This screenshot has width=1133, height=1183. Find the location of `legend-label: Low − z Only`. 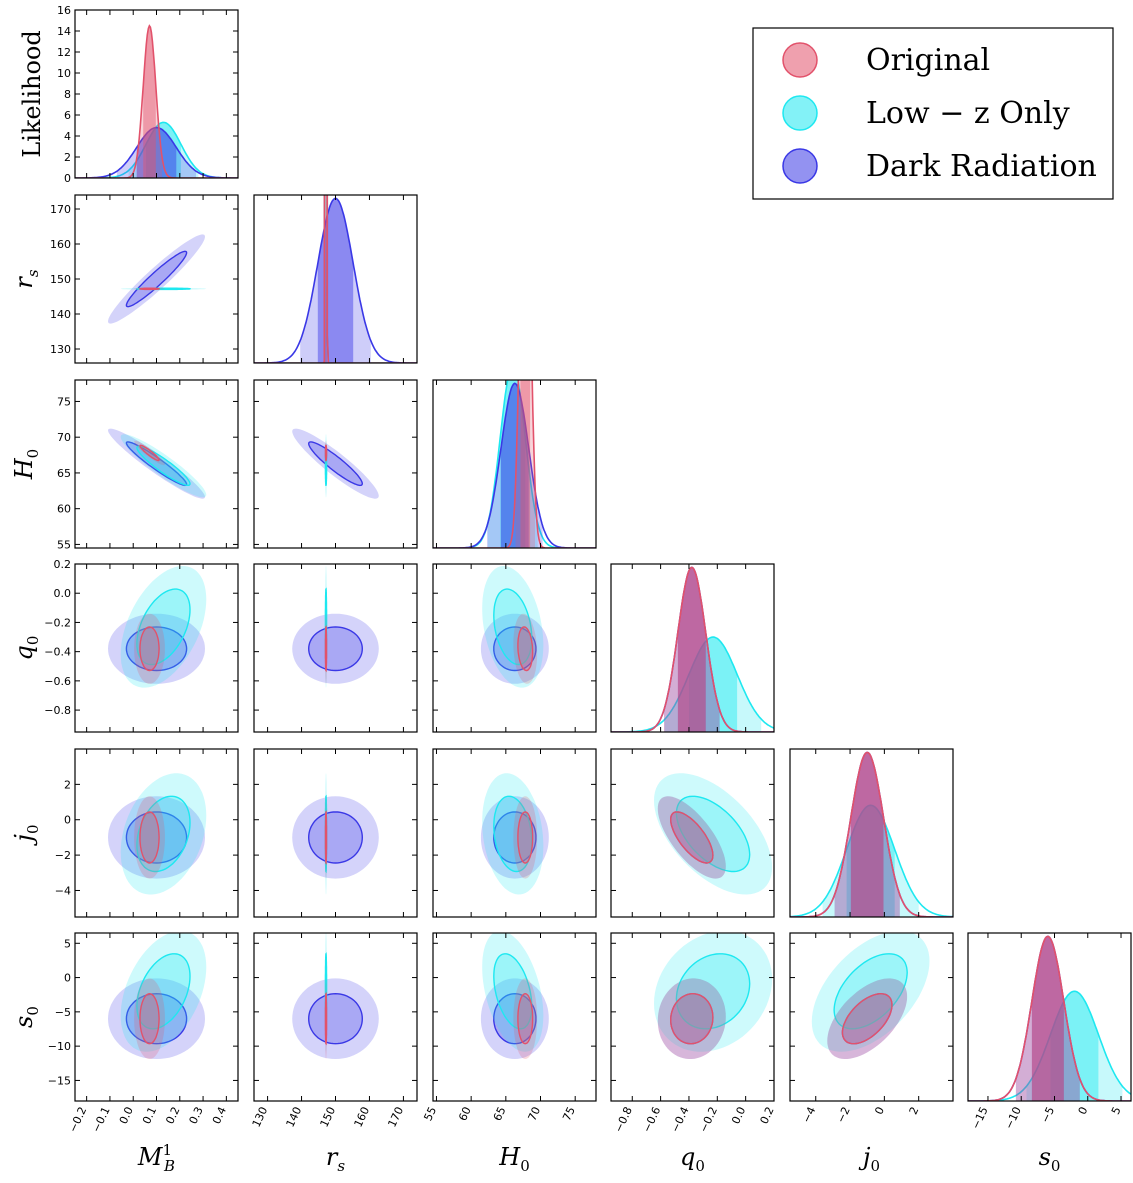

legend-label: Low − z Only is located at coordinates (968, 113).